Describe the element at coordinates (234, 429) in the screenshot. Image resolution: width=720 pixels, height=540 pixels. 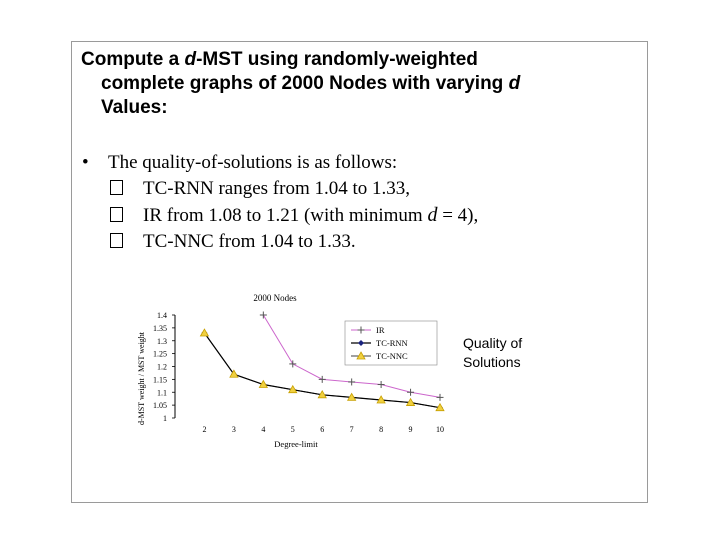
I see `x-tick-label: 3` at that location.